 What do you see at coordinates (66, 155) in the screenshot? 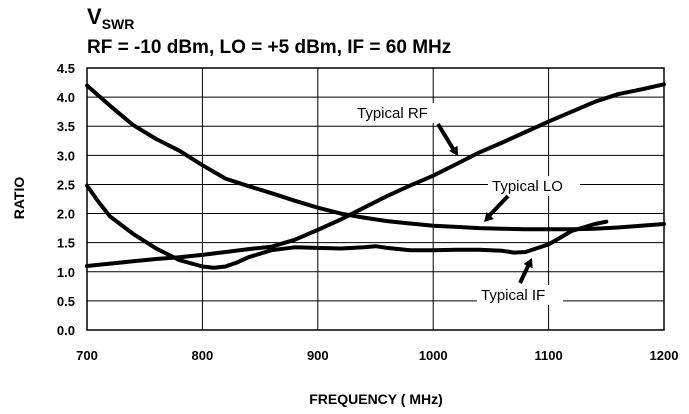
I see `y-tick-label: 3.0` at bounding box center [66, 155].